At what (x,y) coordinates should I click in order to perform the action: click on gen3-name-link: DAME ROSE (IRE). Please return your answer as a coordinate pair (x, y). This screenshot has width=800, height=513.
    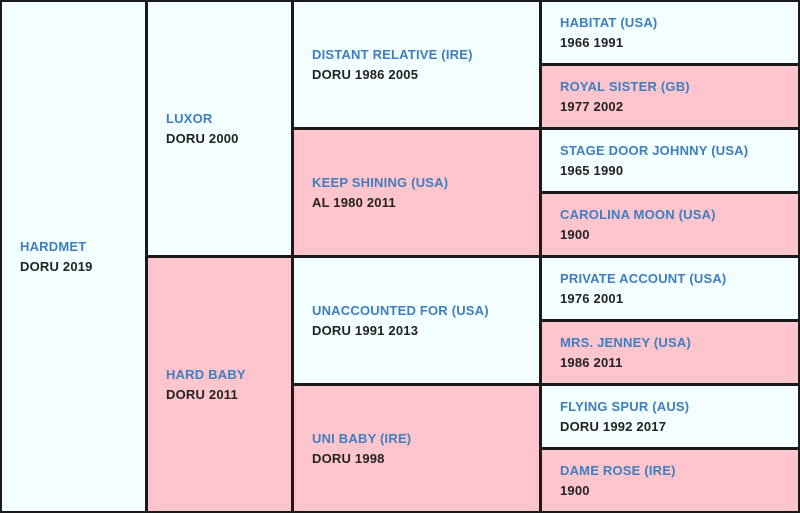
    Looking at the image, I should click on (618, 470).